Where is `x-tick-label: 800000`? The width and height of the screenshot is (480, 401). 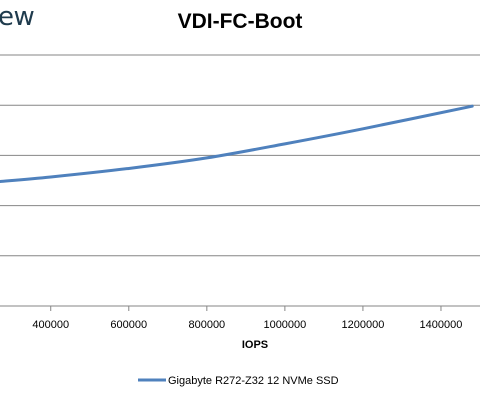
x-tick-label: 800000 is located at coordinates (206, 325).